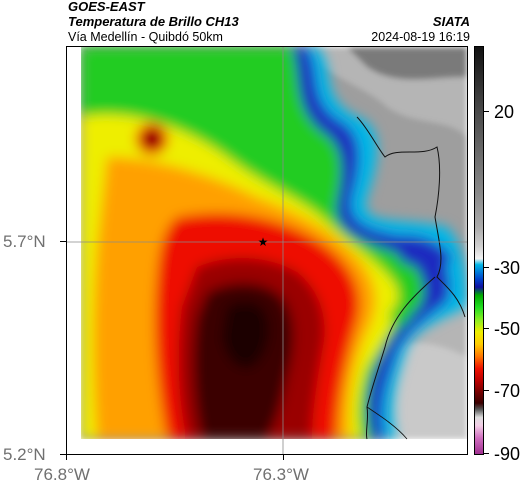  I want to click on colorbar-label: -70, so click(507, 391).